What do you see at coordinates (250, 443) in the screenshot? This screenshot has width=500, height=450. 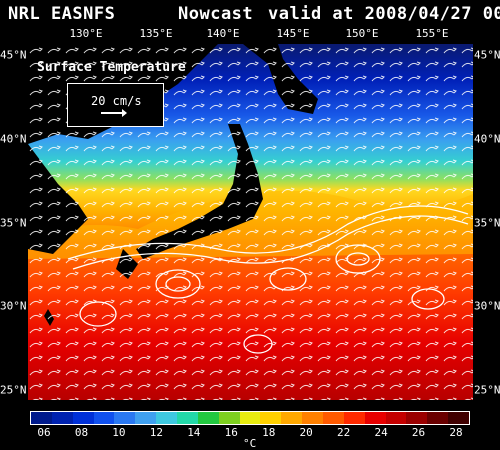 I see `colorbar-unit: °C` at bounding box center [250, 443].